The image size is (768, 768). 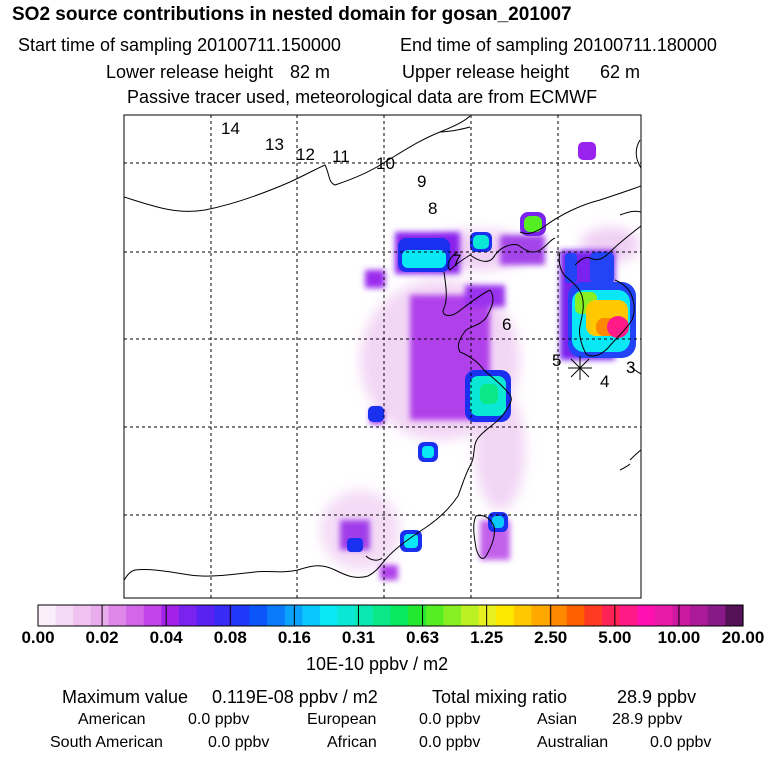 What do you see at coordinates (604, 381) in the screenshot?
I see `traj-label: 4` at bounding box center [604, 381].